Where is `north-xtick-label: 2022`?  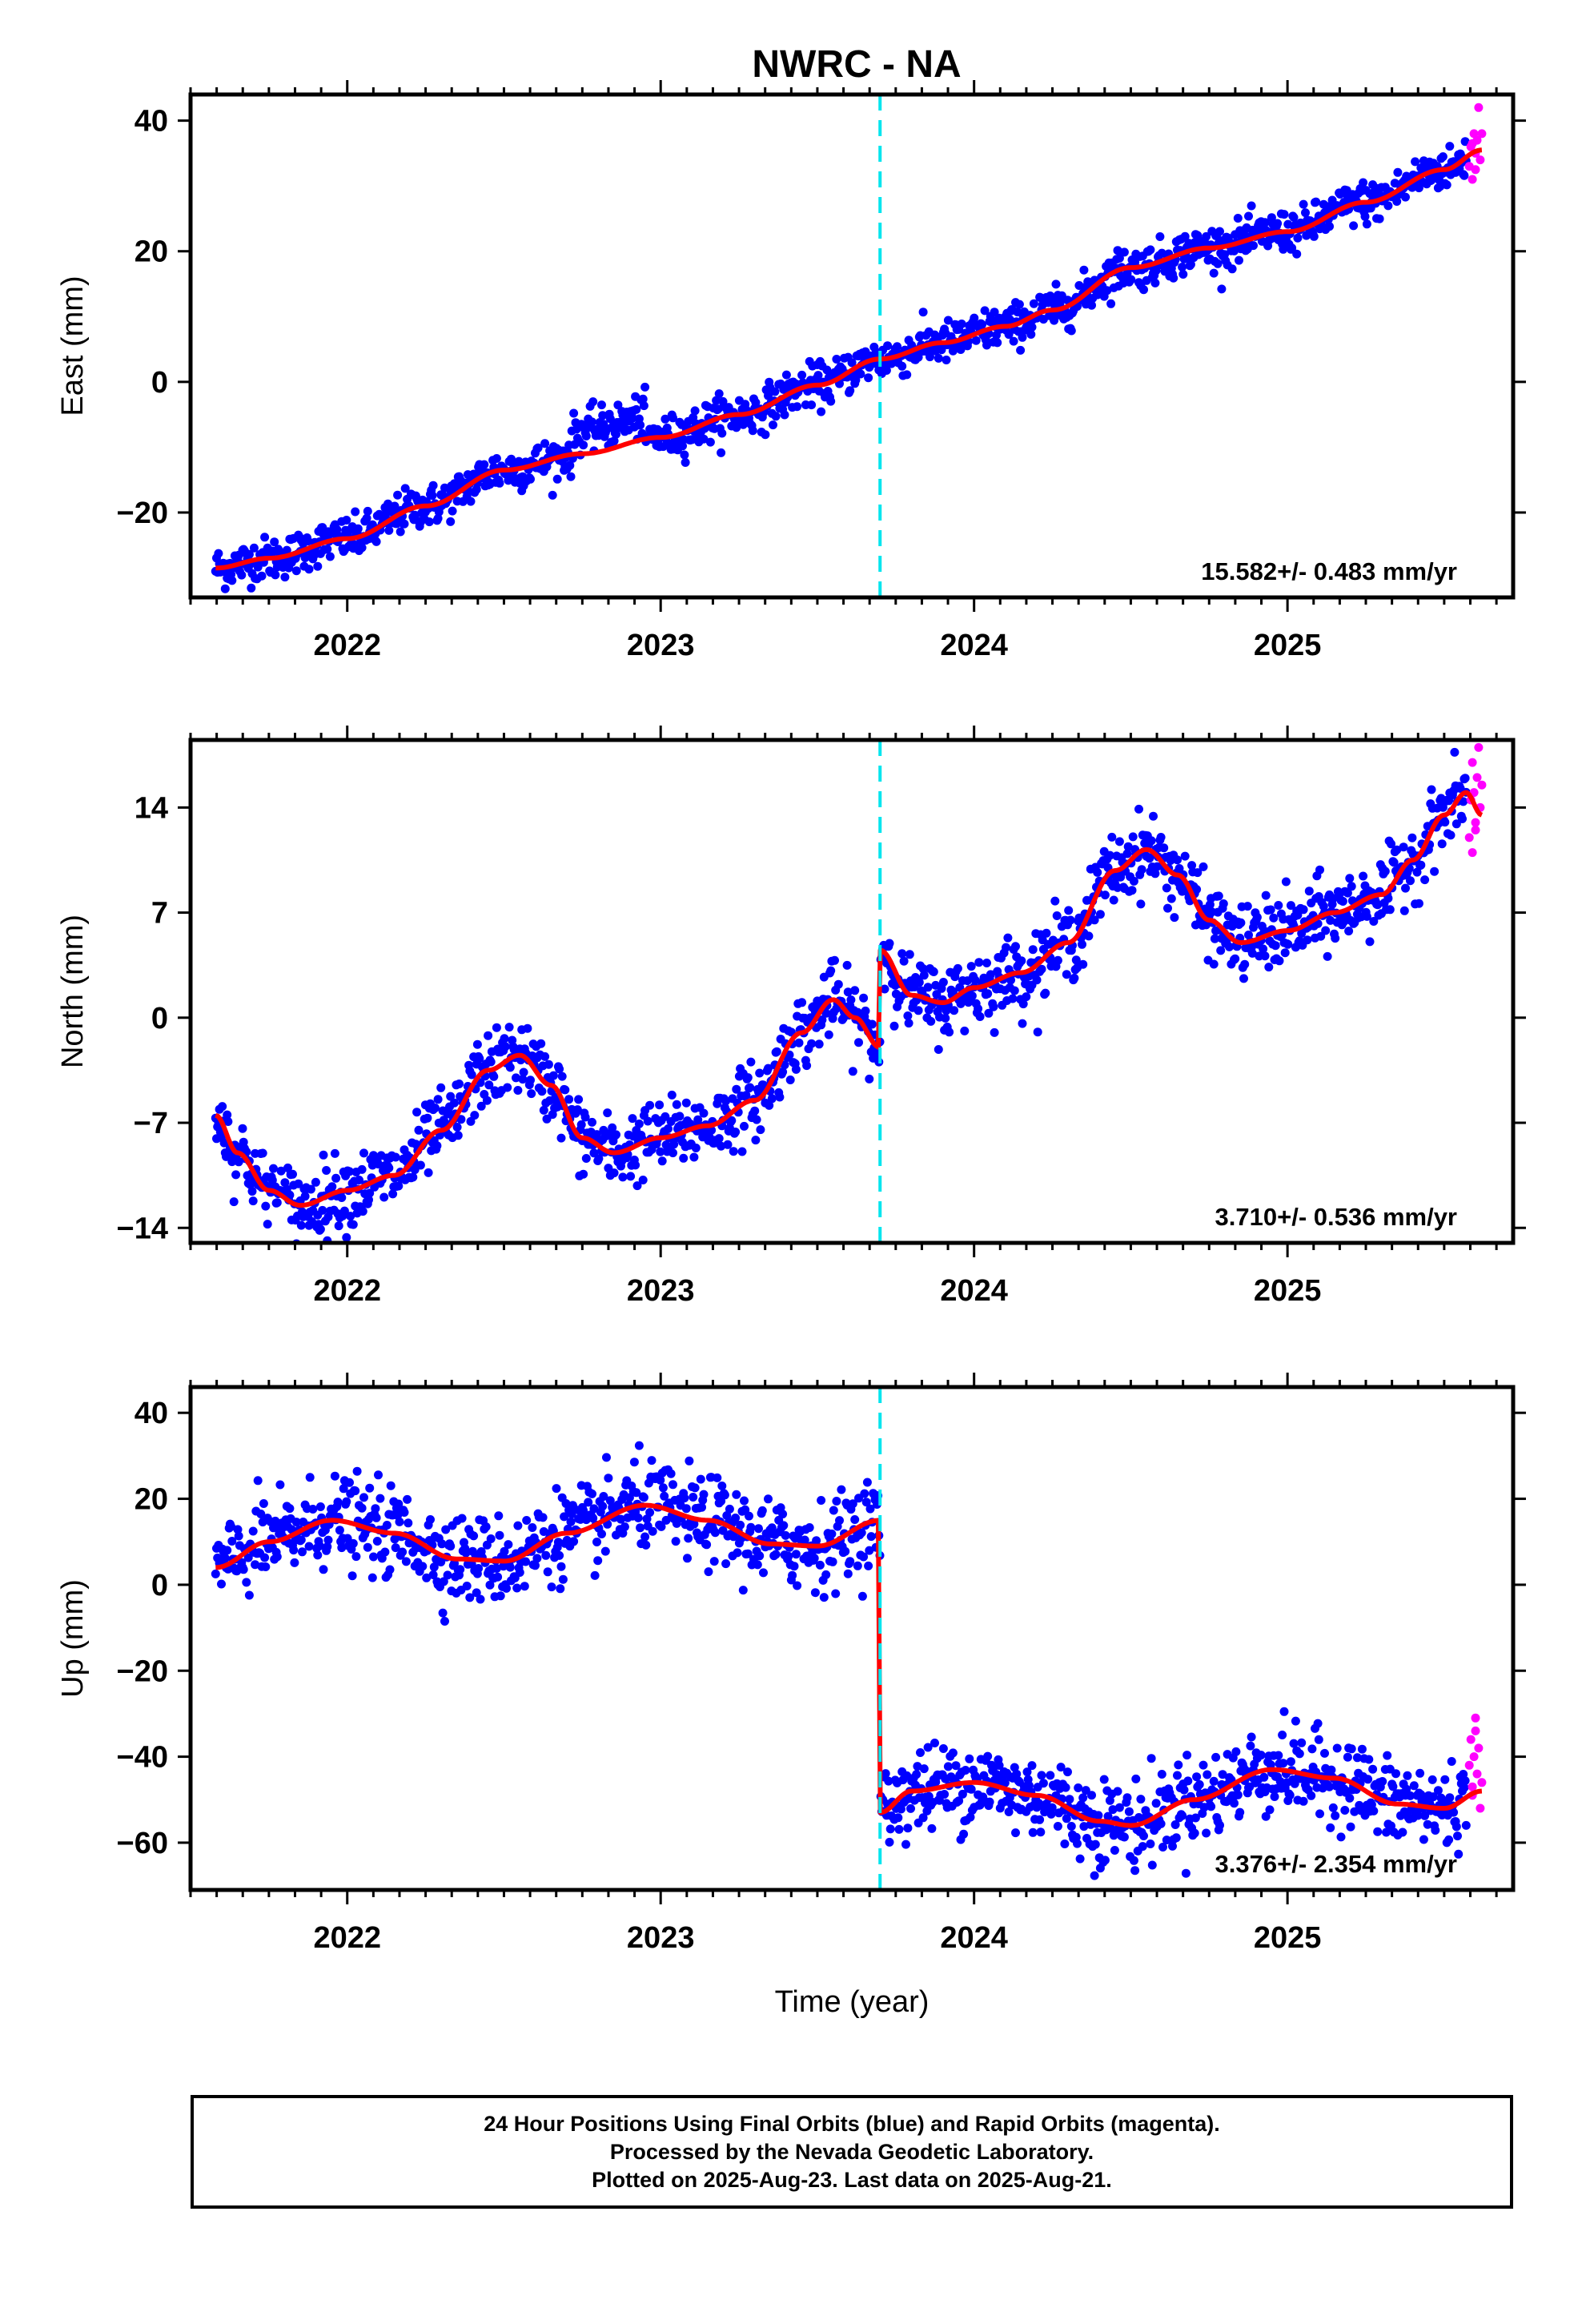 north-xtick-label: 2022 is located at coordinates (347, 1291).